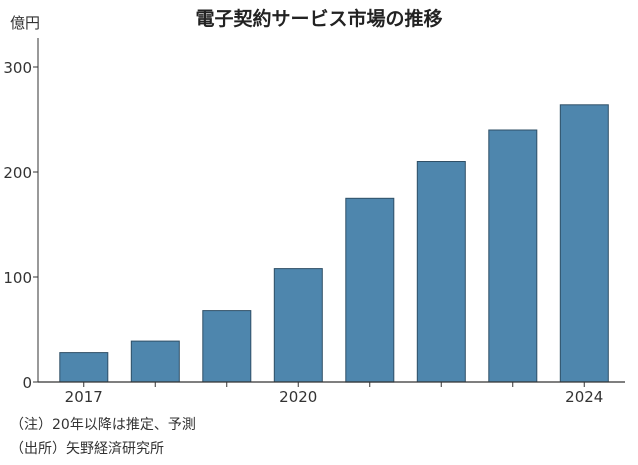 The height and width of the screenshot is (465, 638). I want to click on footnote-source: （出所）矢野経済研究所, so click(87, 449).